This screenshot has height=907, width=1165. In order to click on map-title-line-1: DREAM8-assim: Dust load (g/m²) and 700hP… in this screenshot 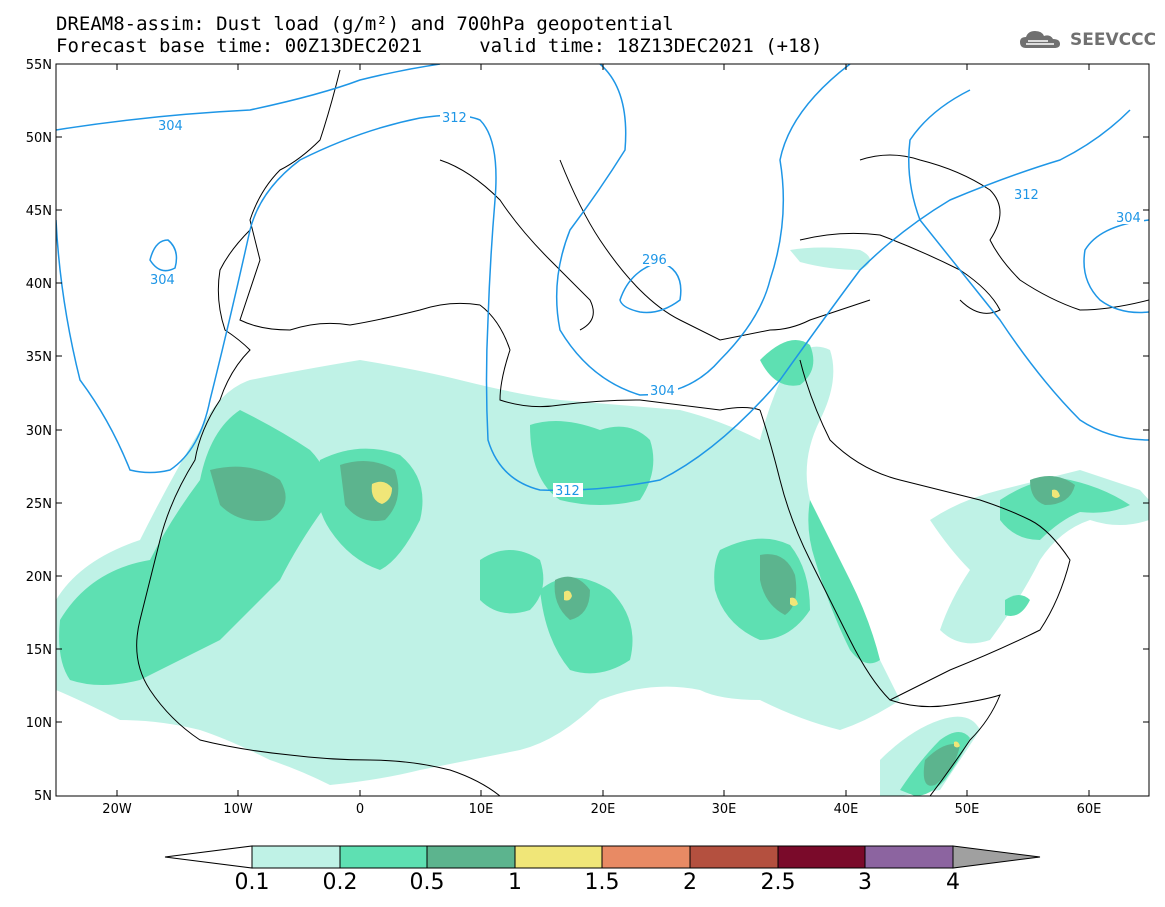, I will do `click(365, 24)`.